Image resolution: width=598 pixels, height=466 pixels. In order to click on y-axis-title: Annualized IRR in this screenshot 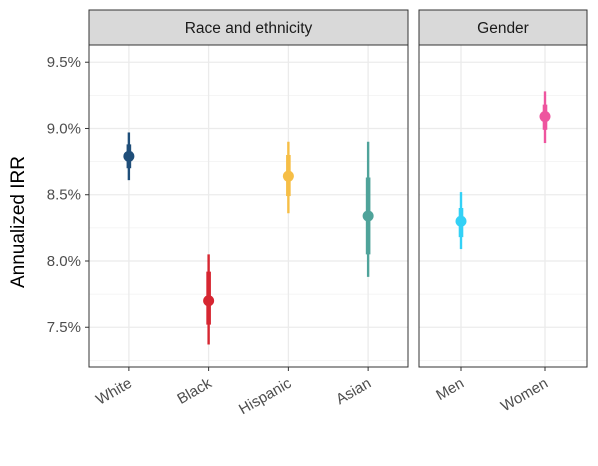, I will do `click(18, 222)`.